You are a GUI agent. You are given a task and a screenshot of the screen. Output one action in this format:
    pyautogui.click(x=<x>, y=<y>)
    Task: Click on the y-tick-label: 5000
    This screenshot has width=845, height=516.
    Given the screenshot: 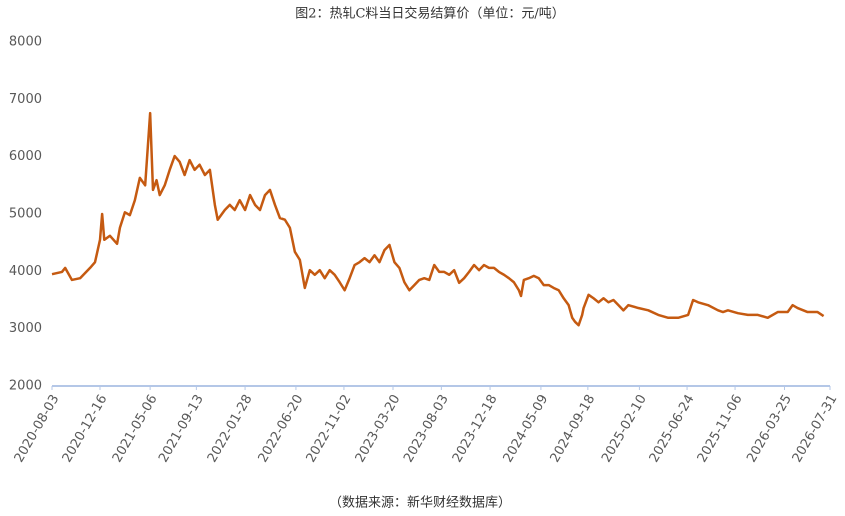 What is the action you would take?
    pyautogui.click(x=25, y=214)
    